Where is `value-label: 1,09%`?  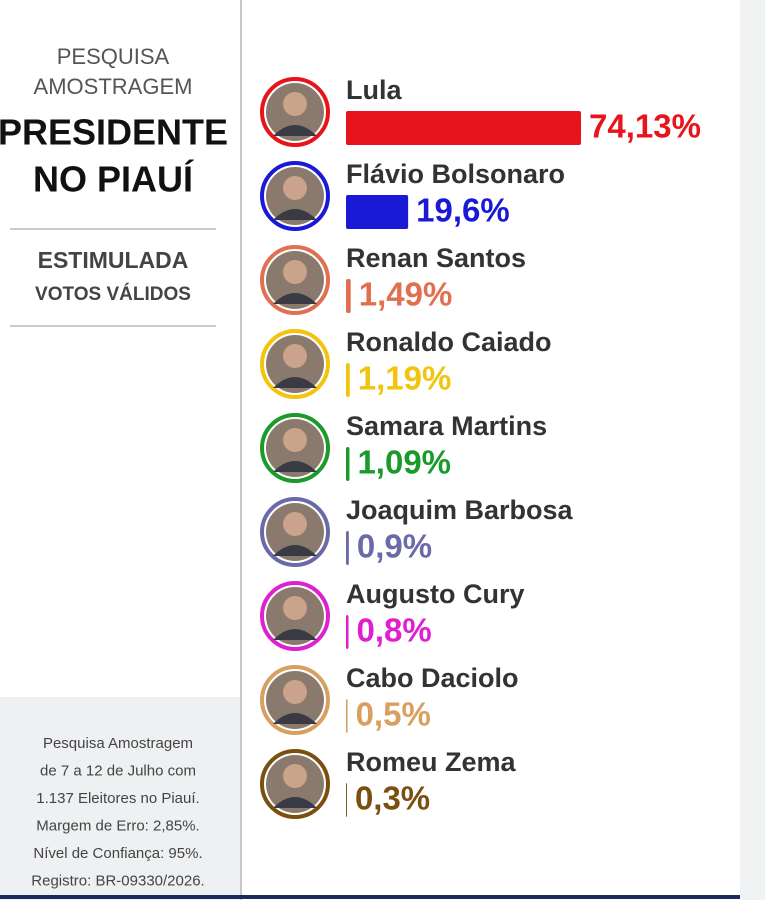 value-label: 1,09% is located at coordinates (404, 462).